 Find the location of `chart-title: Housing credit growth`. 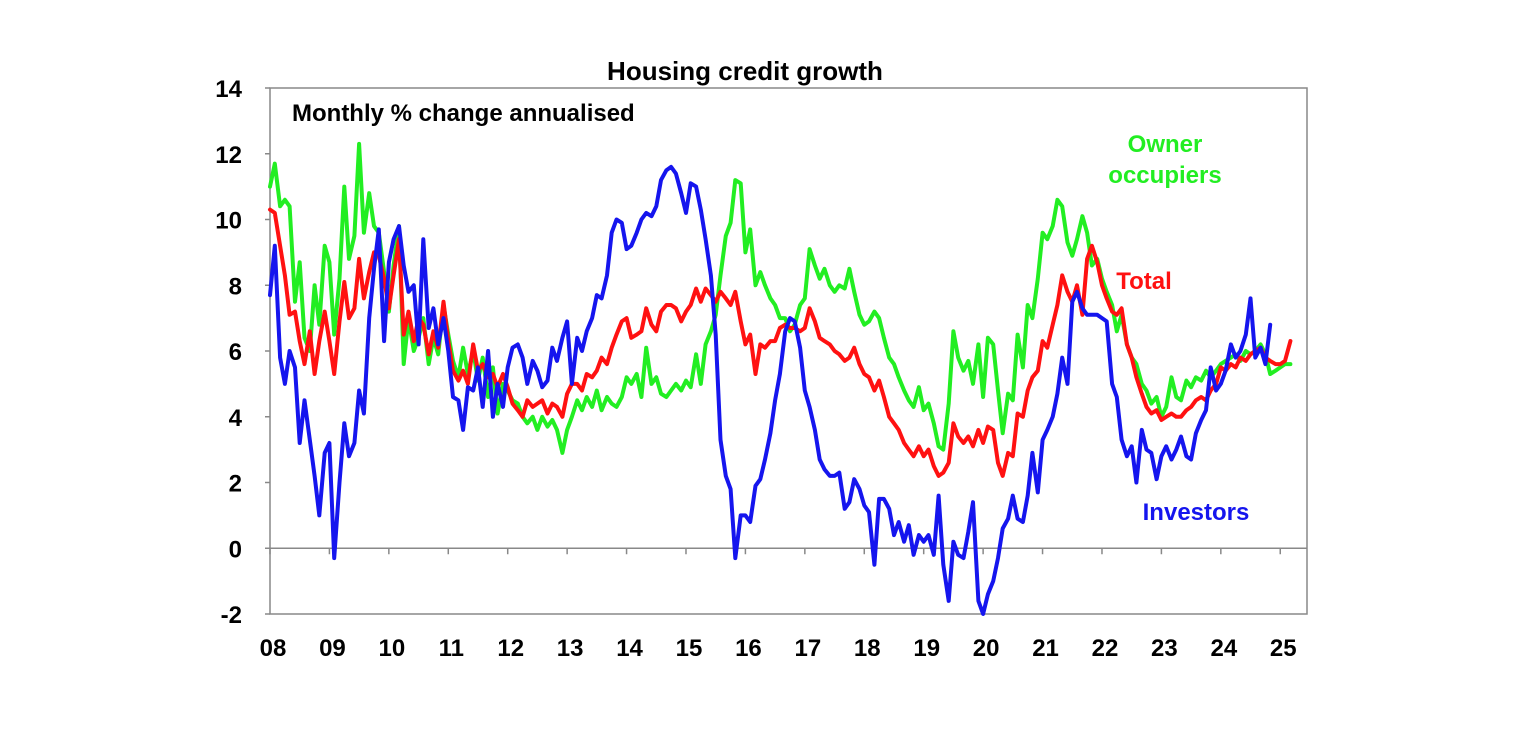

chart-title: Housing credit growth is located at coordinates (745, 71).